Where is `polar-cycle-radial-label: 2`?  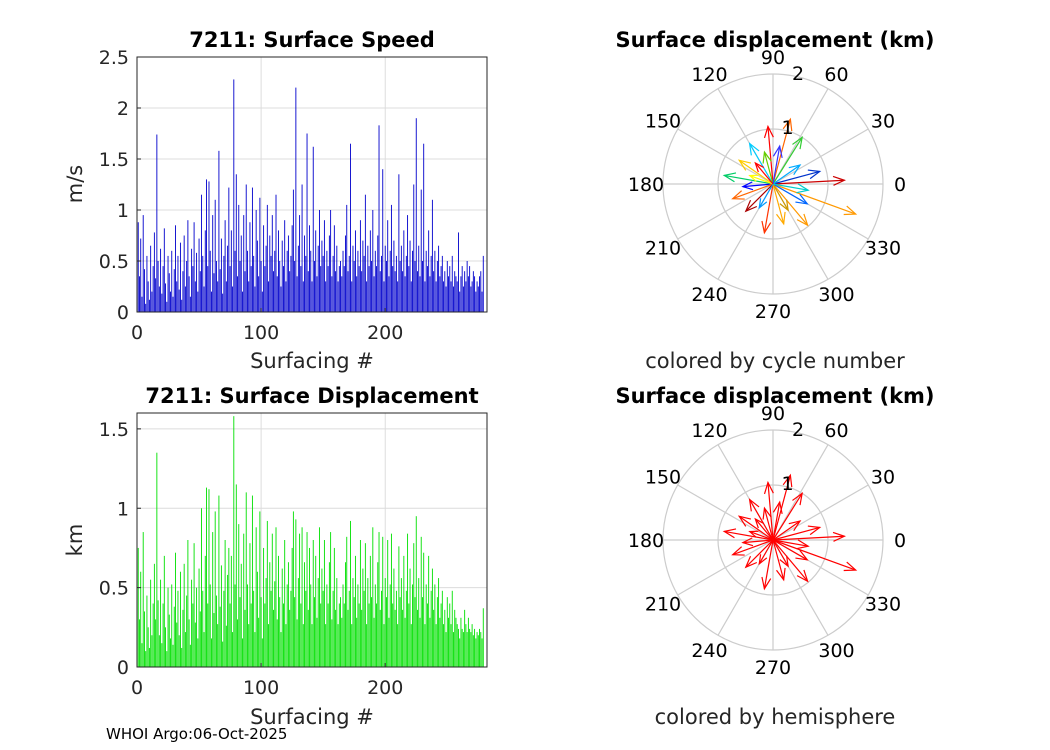
polar-cycle-radial-label: 2 is located at coordinates (798, 74).